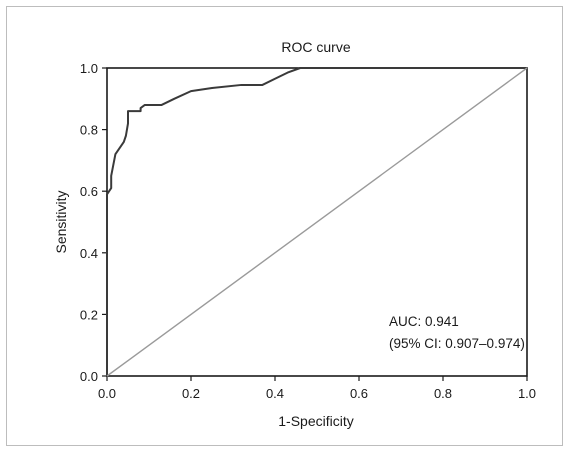  I want to click on auc-annotation: AUC: 0.941, so click(424, 321).